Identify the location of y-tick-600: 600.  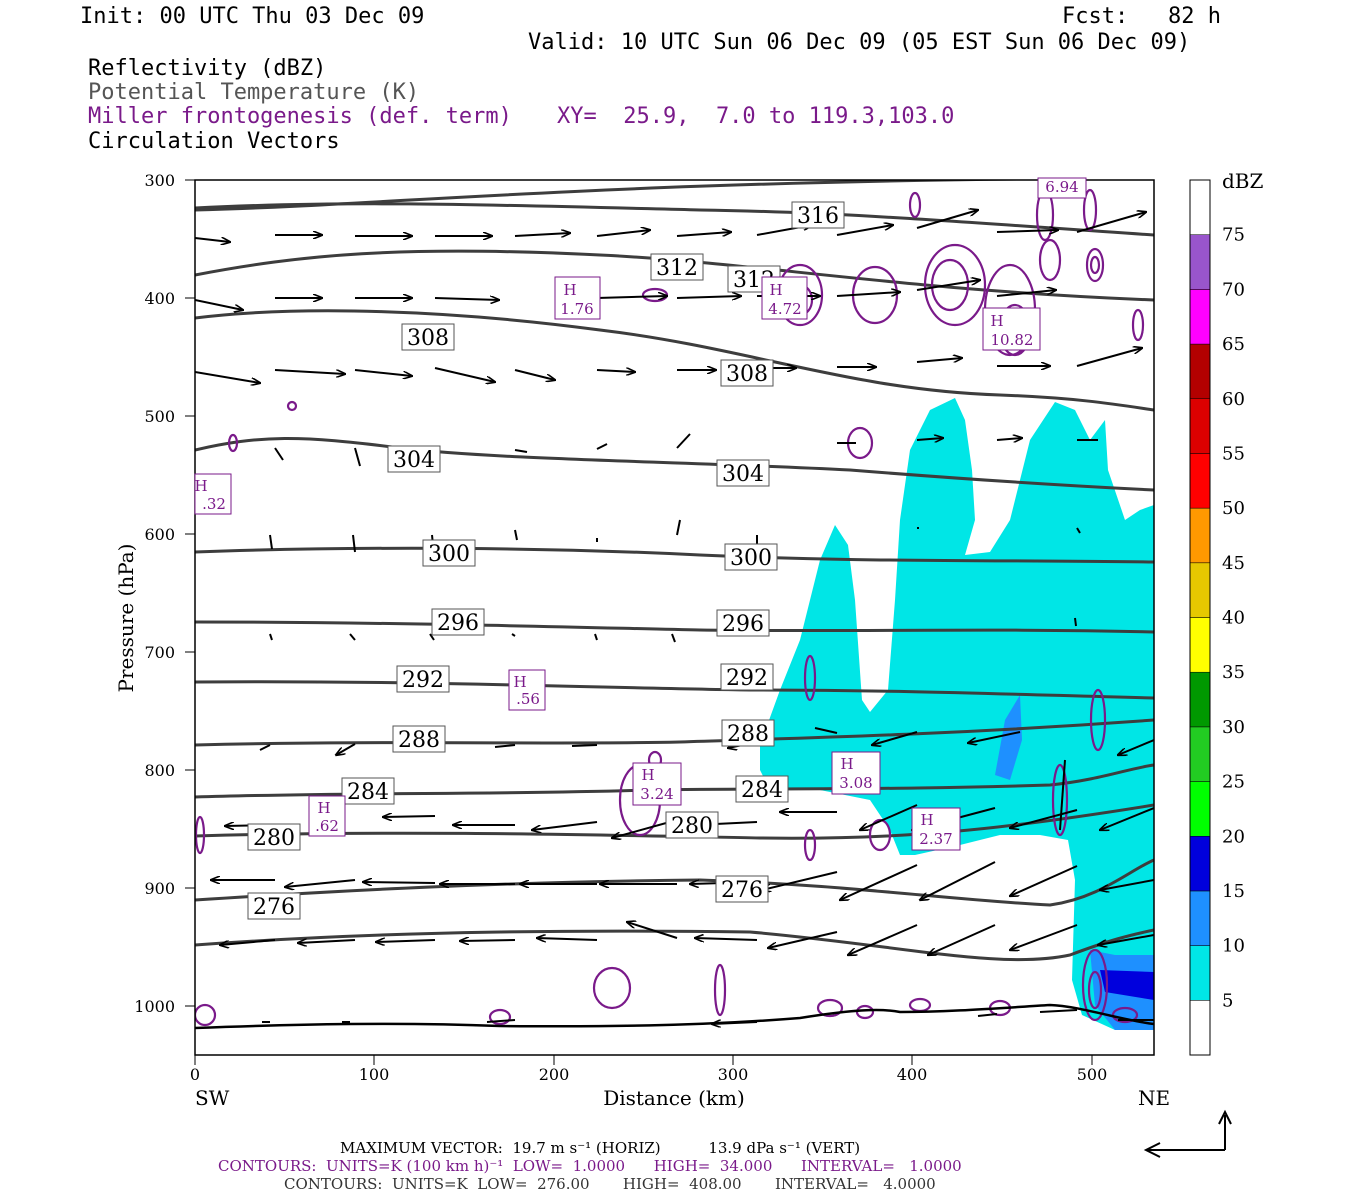
(159, 534).